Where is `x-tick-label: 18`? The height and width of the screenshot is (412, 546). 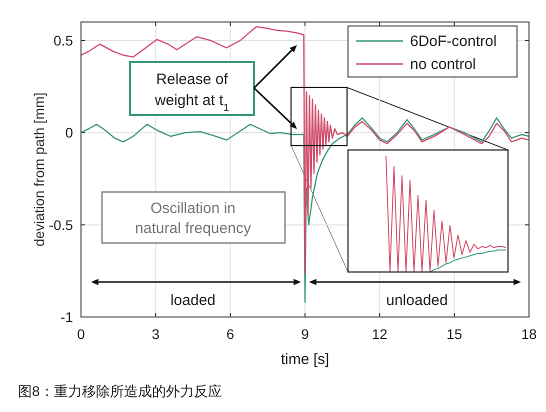
x-tick-label: 18 is located at coordinates (529, 334).